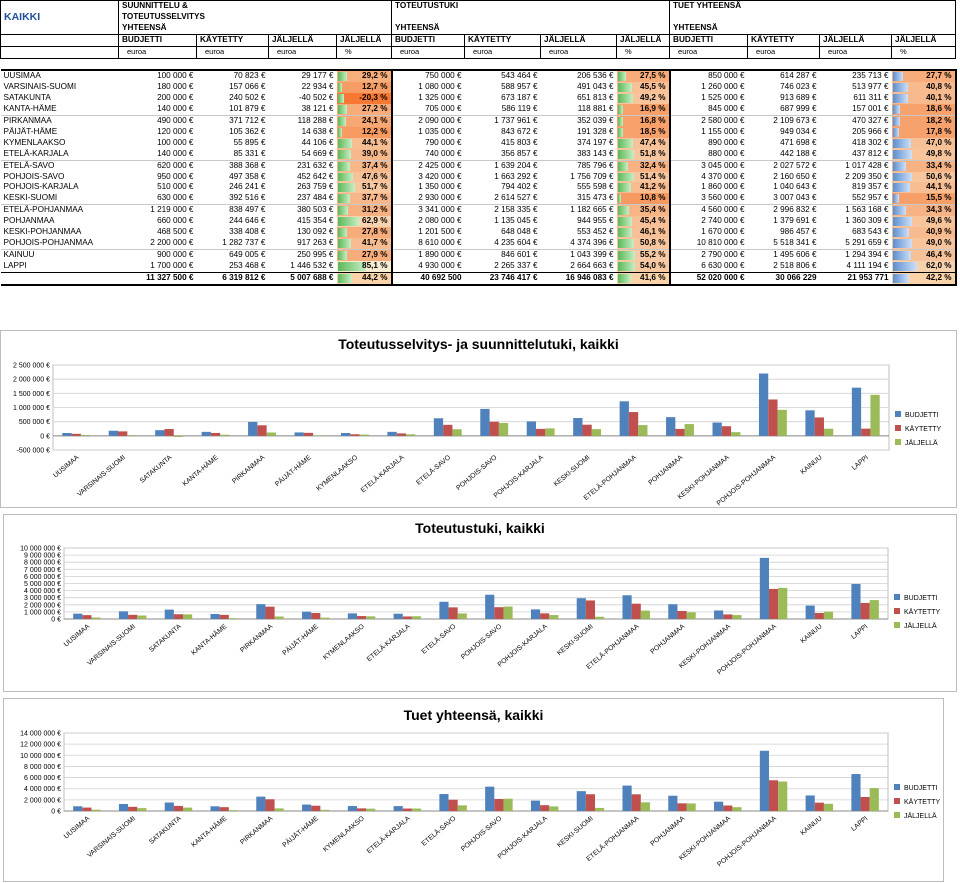 The height and width of the screenshot is (883, 960). What do you see at coordinates (939, 109) in the screenshot?
I see `pct-value: 18,6 %` at bounding box center [939, 109].